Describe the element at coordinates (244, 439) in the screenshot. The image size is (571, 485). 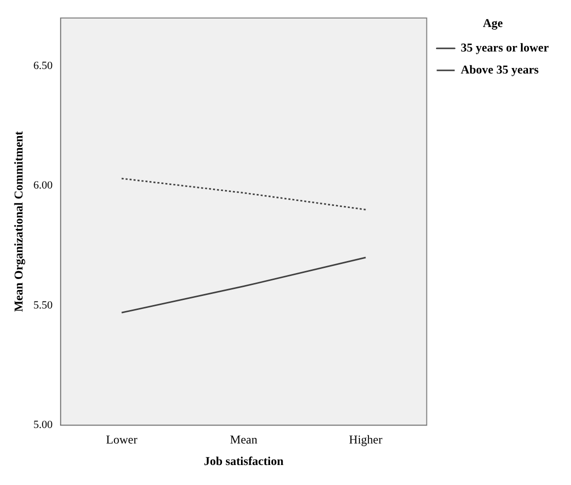
I see `x-tick-label: Mean` at that location.